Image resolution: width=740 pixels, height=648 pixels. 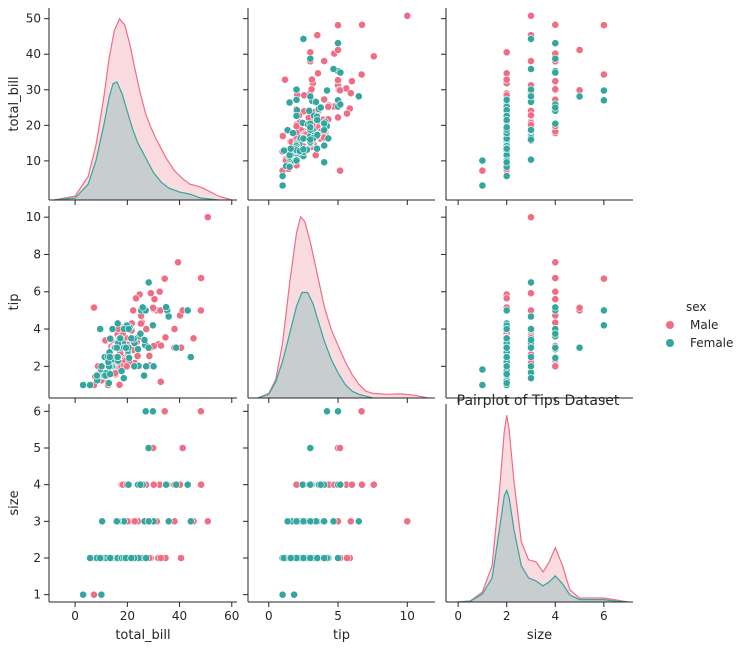 I want to click on y-tick-label: 6, so click(x=37, y=411).